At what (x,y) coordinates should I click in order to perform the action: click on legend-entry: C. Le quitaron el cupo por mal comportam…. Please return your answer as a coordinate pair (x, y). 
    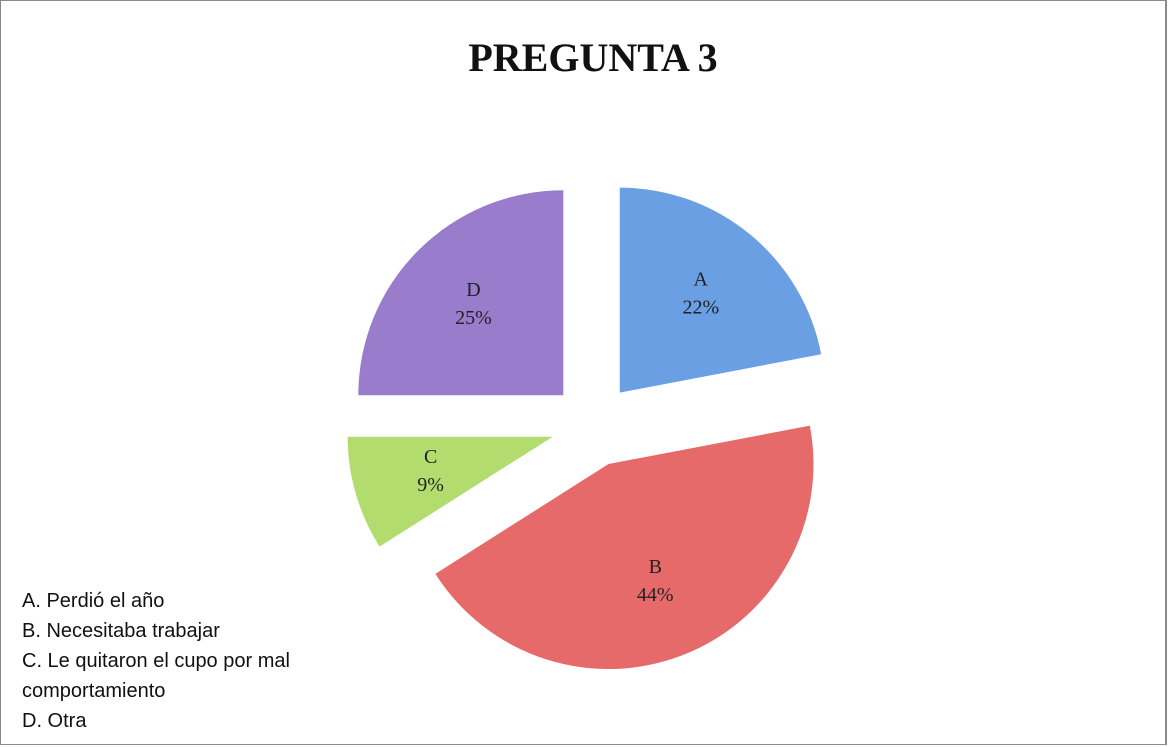
    Looking at the image, I should click on (156, 676).